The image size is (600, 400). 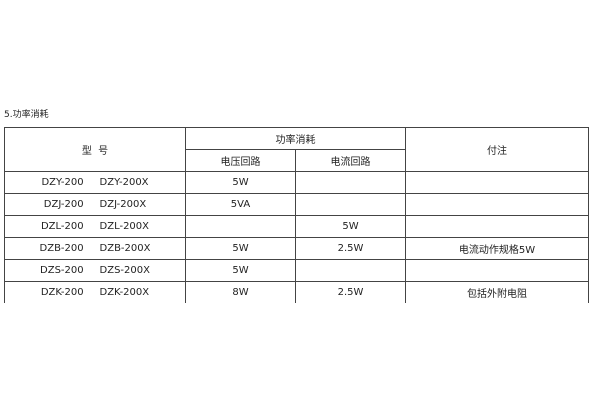 What do you see at coordinates (95, 270) in the screenshot?
I see `cell-model: DZS-200 DZS-200X` at bounding box center [95, 270].